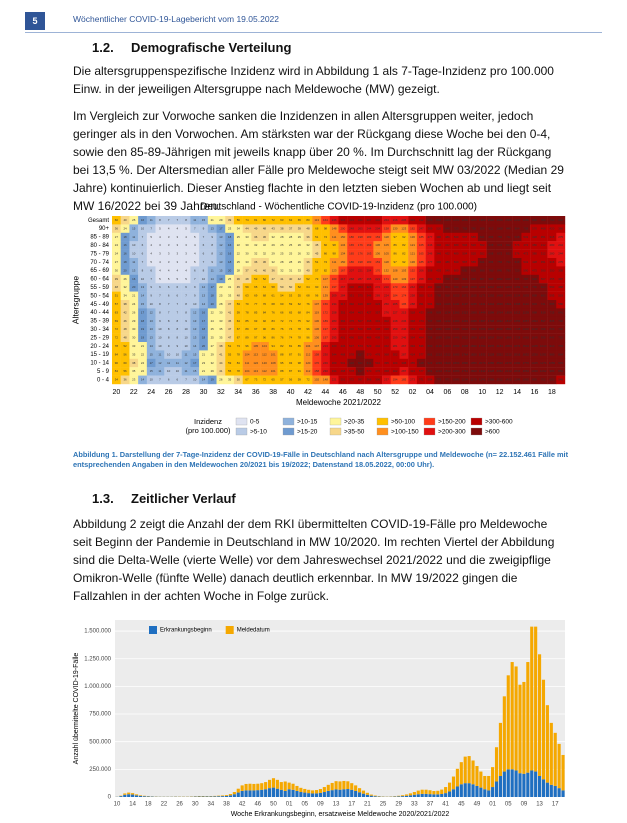 The image size is (627, 823). What do you see at coordinates (134, 245) in the screenshot?
I see `cell-label: 10` at bounding box center [134, 245].